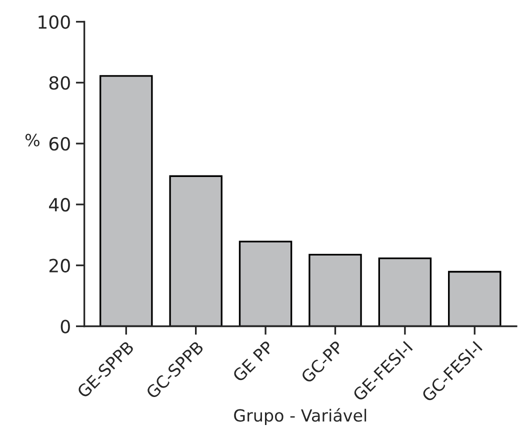 Image resolution: width=527 pixels, height=435 pixels. I want to click on y-tick-label: 60, so click(59, 144).